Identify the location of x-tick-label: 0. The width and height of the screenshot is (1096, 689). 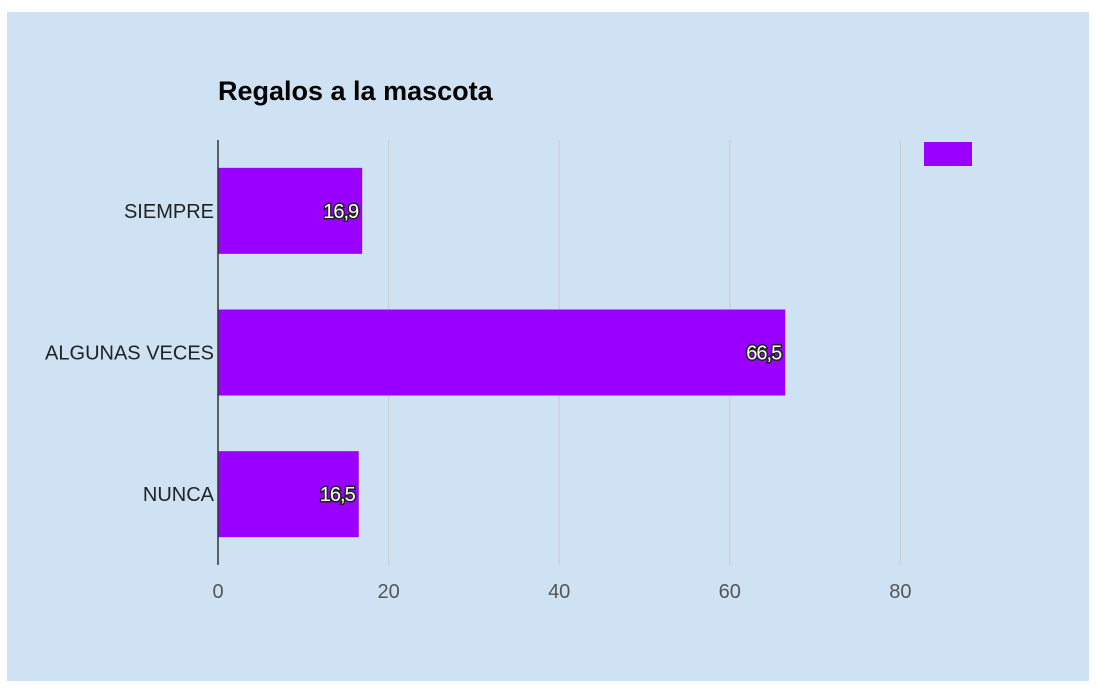
(217, 592).